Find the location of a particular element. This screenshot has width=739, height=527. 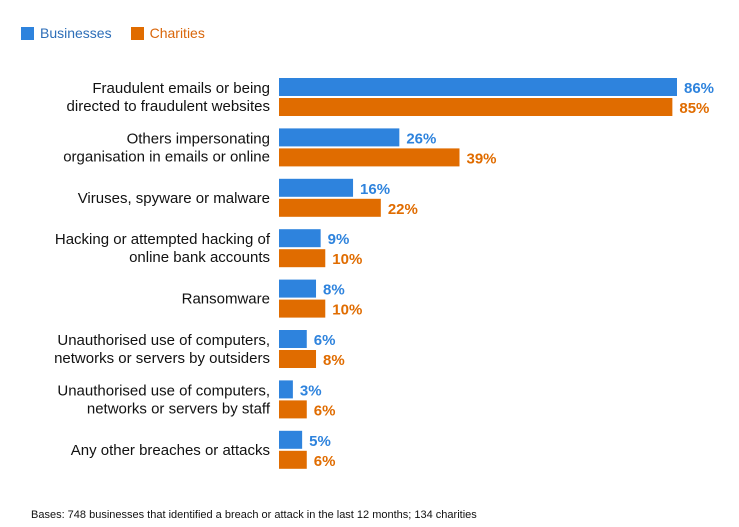

data-label-businesses: 3% is located at coordinates (311, 390).